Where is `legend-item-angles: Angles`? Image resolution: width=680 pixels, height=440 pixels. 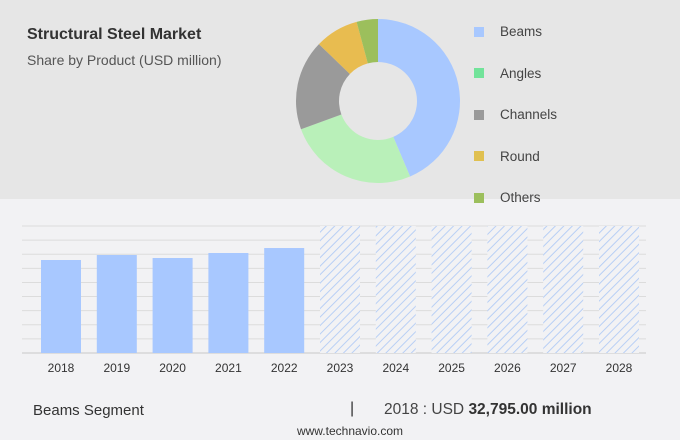 legend-item-angles: Angles is located at coordinates (515, 74).